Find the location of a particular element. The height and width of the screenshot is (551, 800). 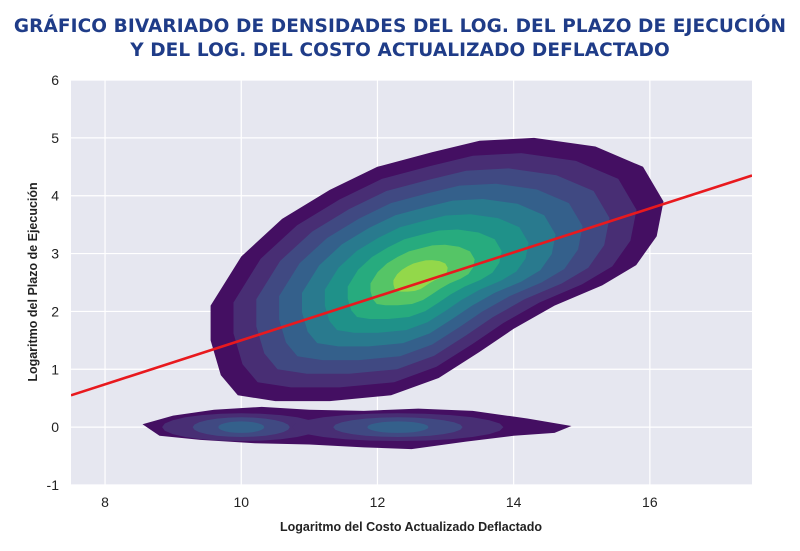

y-tick-label: -1 is located at coordinates (53, 485).